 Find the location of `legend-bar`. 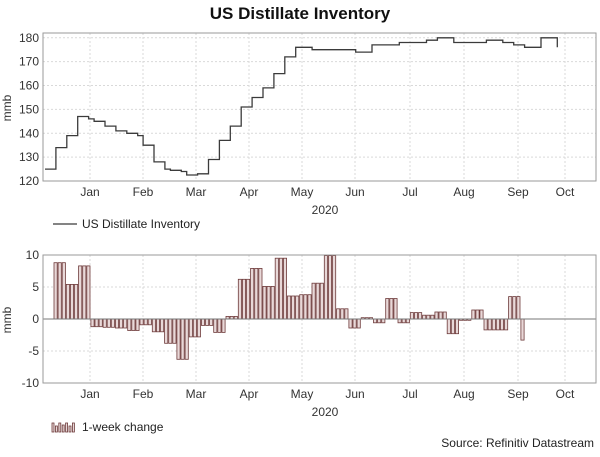

legend-bar is located at coordinates (70, 429).